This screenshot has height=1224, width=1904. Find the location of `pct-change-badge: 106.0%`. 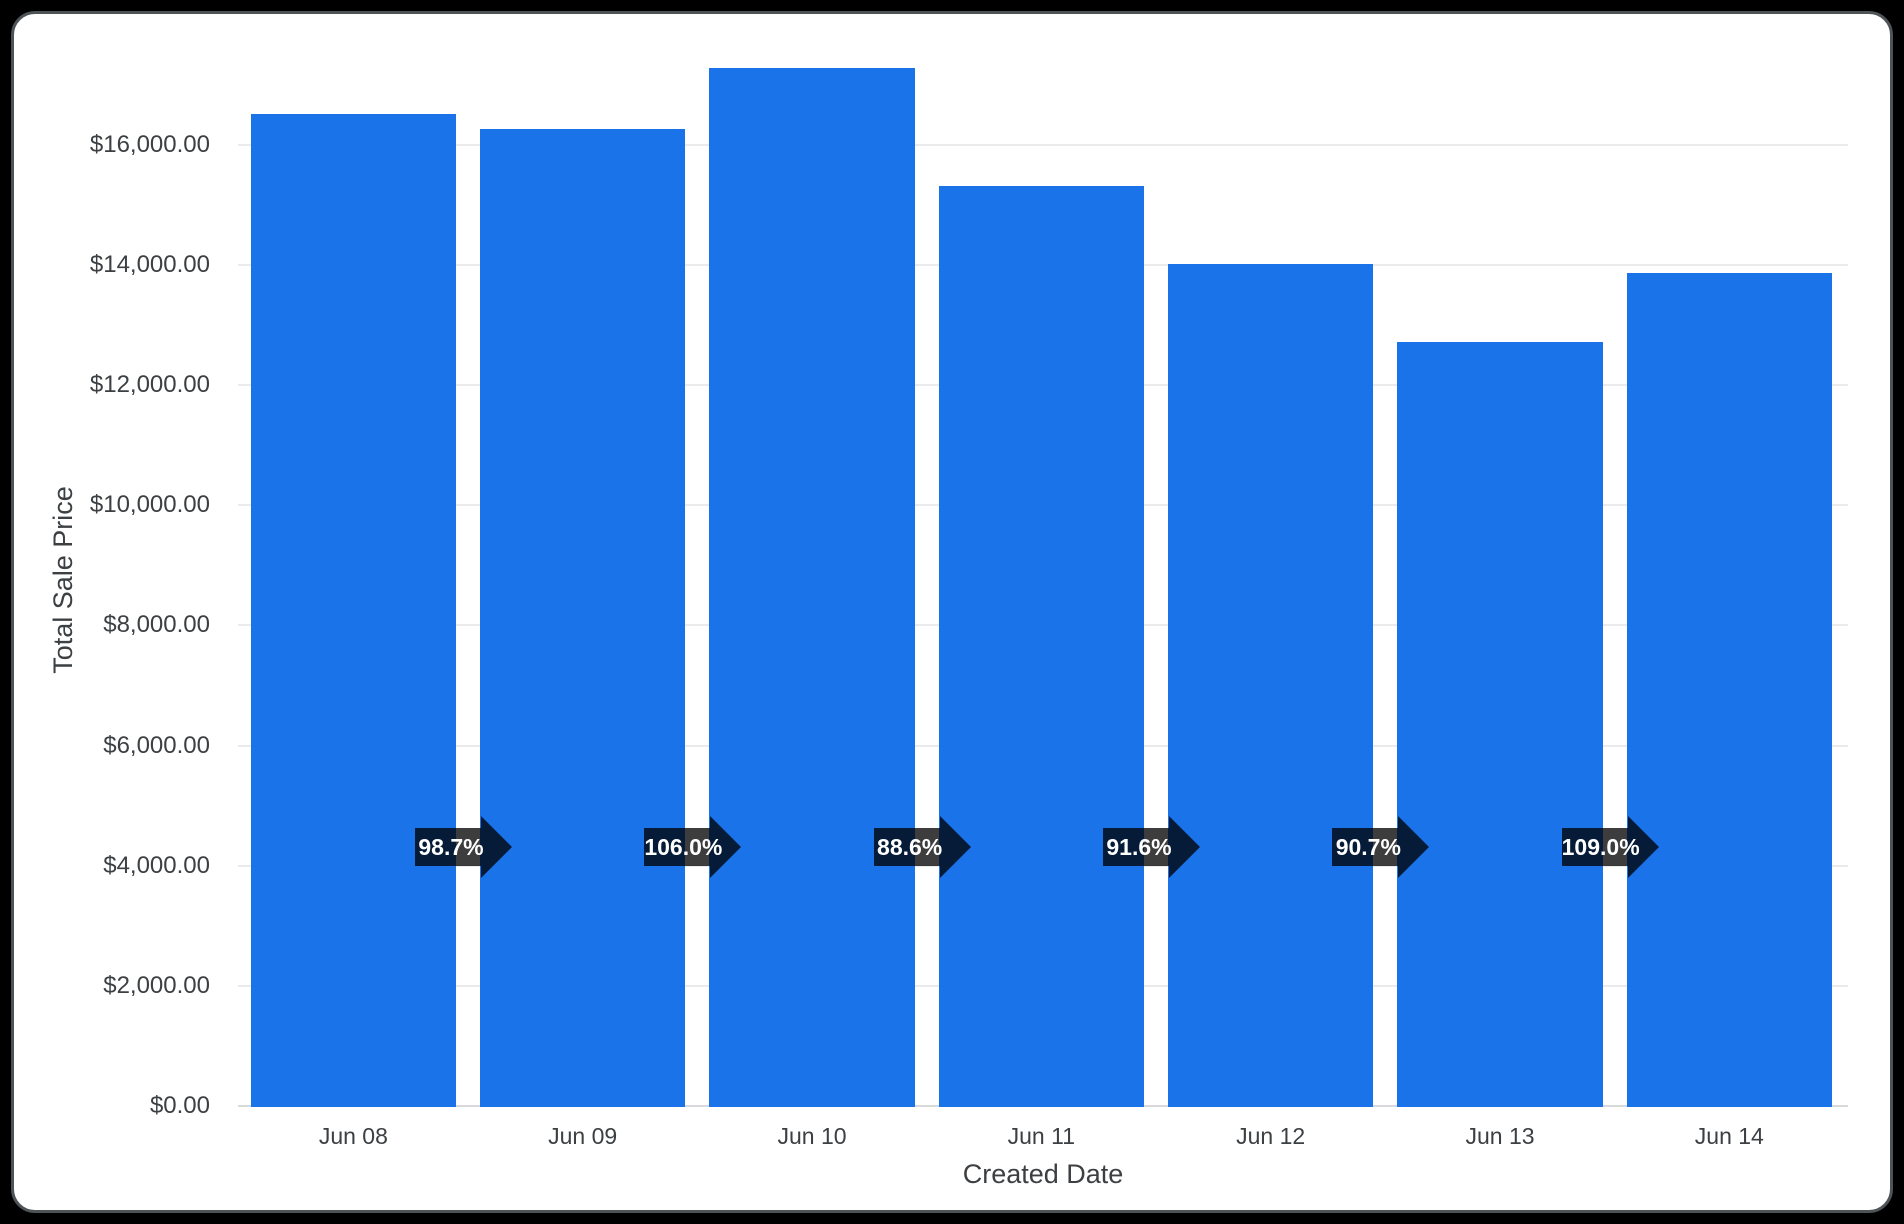

pct-change-badge: 106.0% is located at coordinates (693, 847).